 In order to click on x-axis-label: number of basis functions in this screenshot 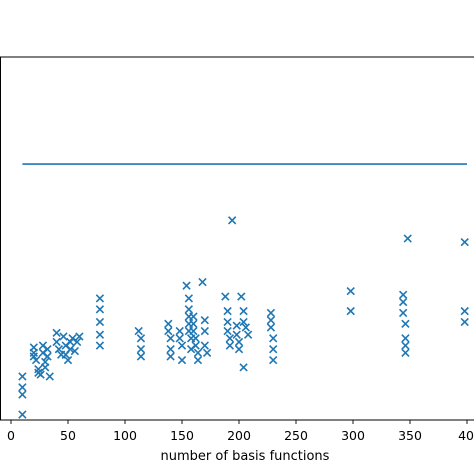, I will do `click(245, 456)`.